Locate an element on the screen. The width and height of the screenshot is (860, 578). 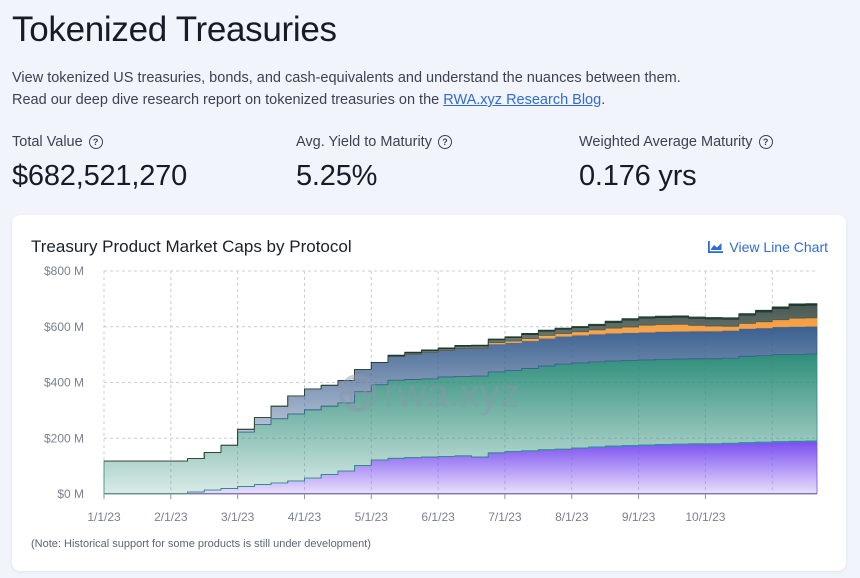
view-line-chart-button: View Line Chart is located at coordinates (768, 247).